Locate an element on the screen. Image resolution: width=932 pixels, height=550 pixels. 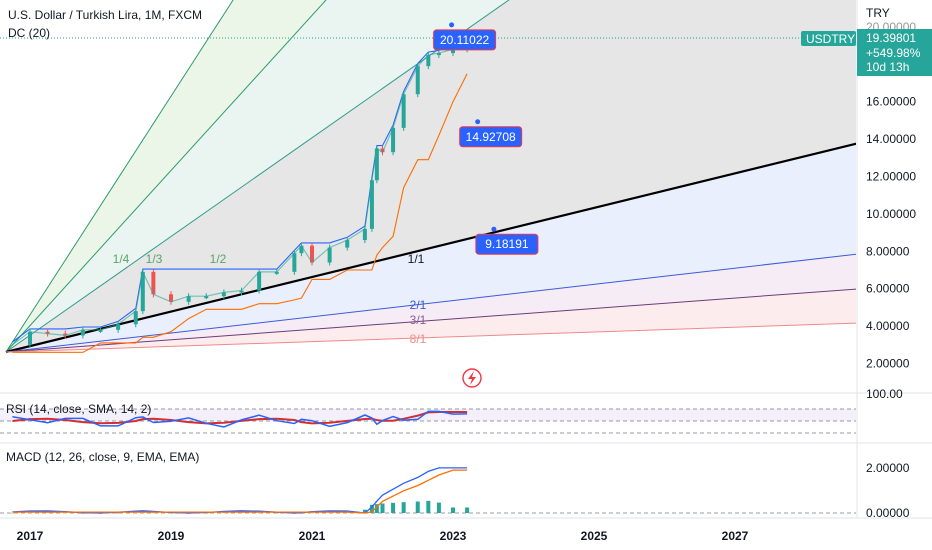
last-price-symbol: USDTRY is located at coordinates (830, 39).